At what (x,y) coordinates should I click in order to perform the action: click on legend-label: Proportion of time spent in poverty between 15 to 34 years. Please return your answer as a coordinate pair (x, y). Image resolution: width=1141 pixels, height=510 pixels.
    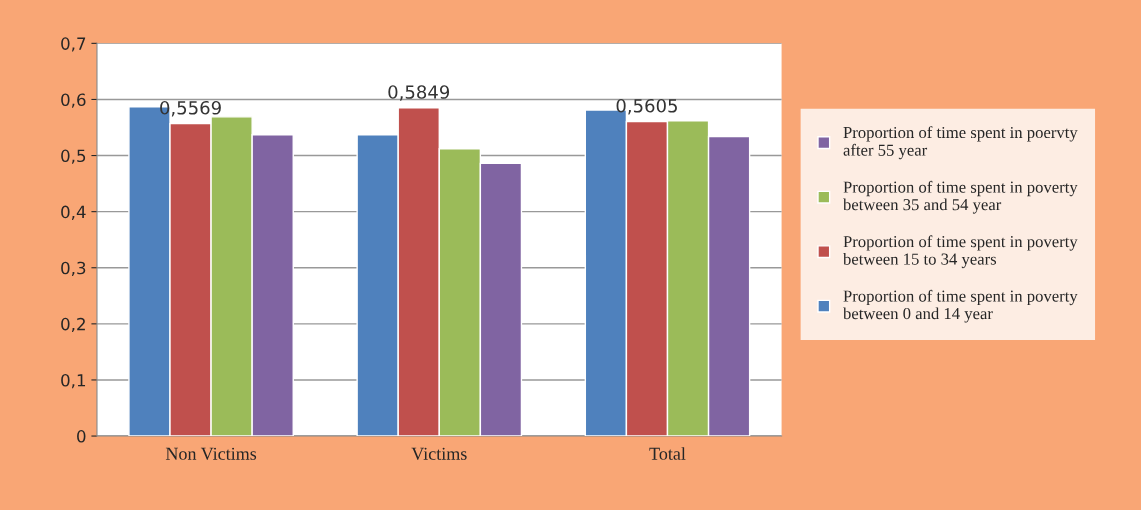
    Looking at the image, I should click on (960, 252).